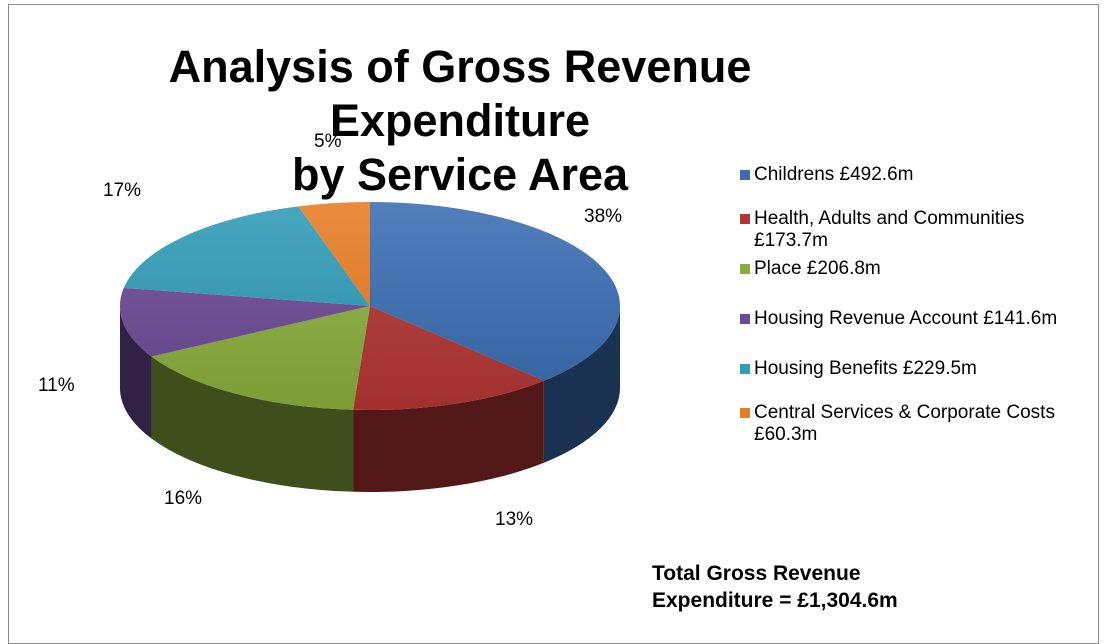  Describe the element at coordinates (460, 174) in the screenshot. I see `chart-title-line-2: by Service Area` at that location.